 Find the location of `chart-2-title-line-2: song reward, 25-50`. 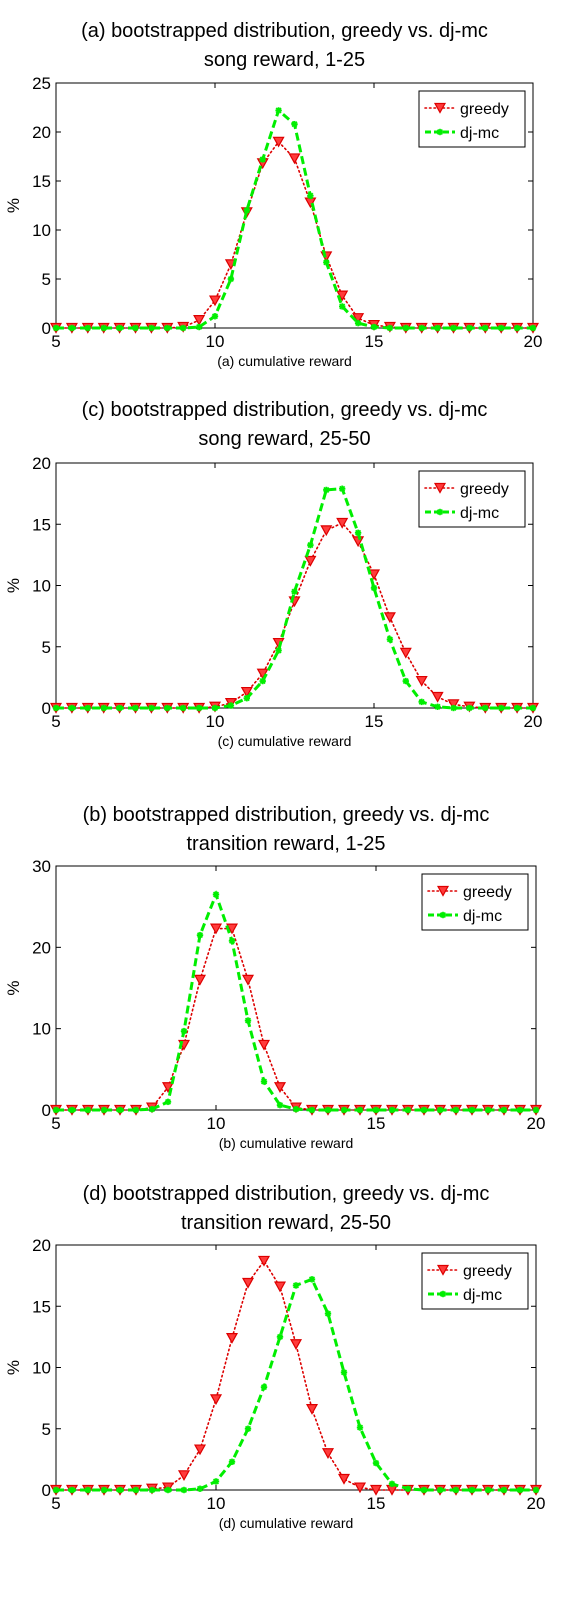

chart-2-title-line-2: song reward, 25-50 is located at coordinates (284, 439).